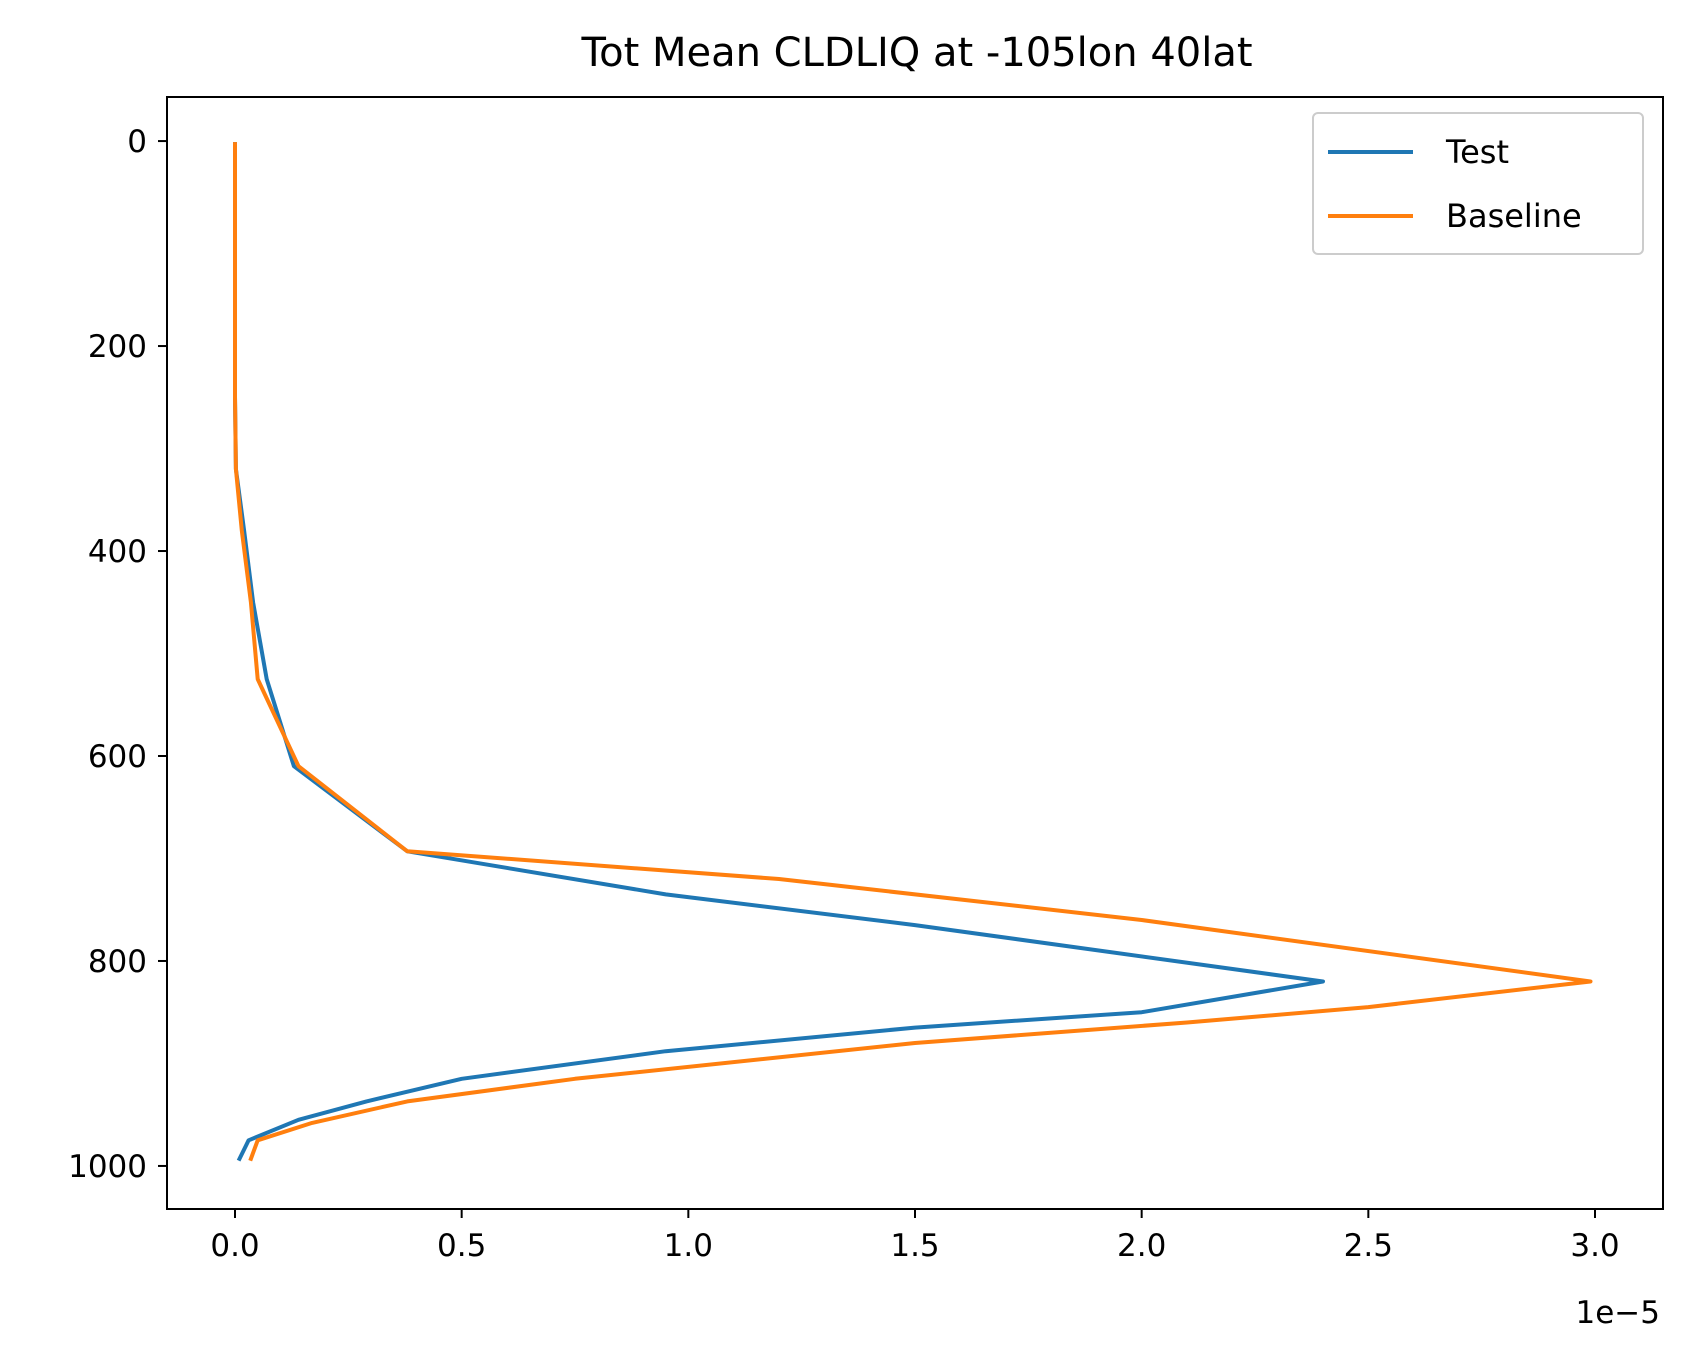 The height and width of the screenshot is (1357, 1683). What do you see at coordinates (1477, 152) in the screenshot?
I see `legend-label-test: Test` at bounding box center [1477, 152].